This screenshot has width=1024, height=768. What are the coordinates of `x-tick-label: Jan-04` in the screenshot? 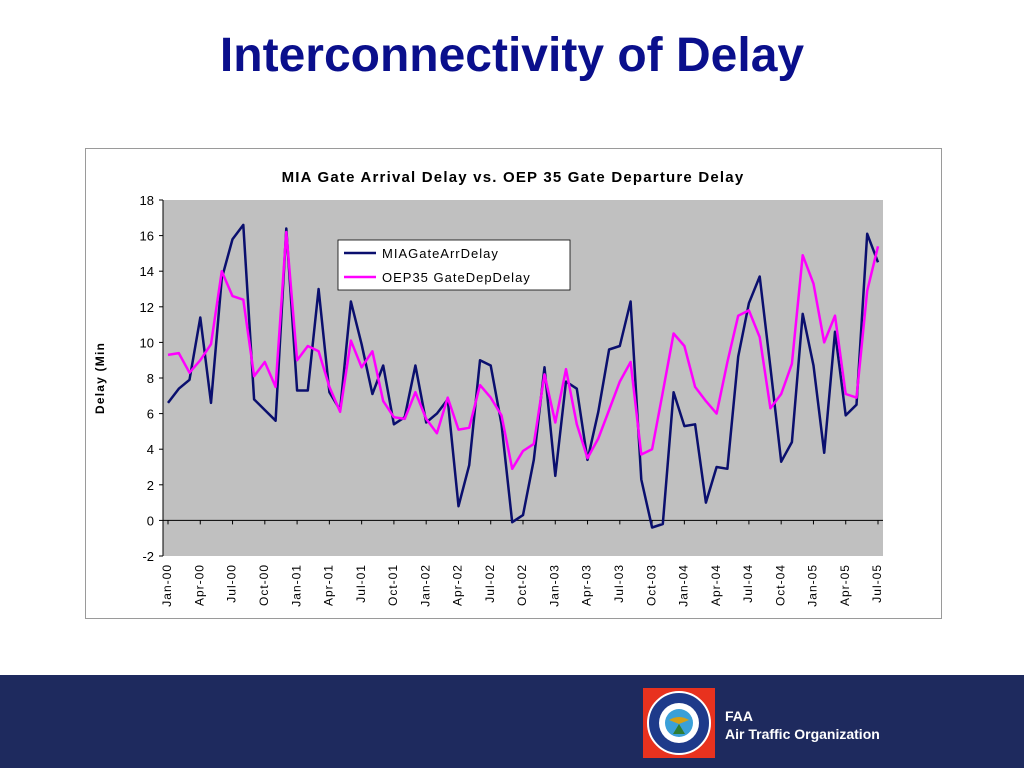 It's located at (684, 585).